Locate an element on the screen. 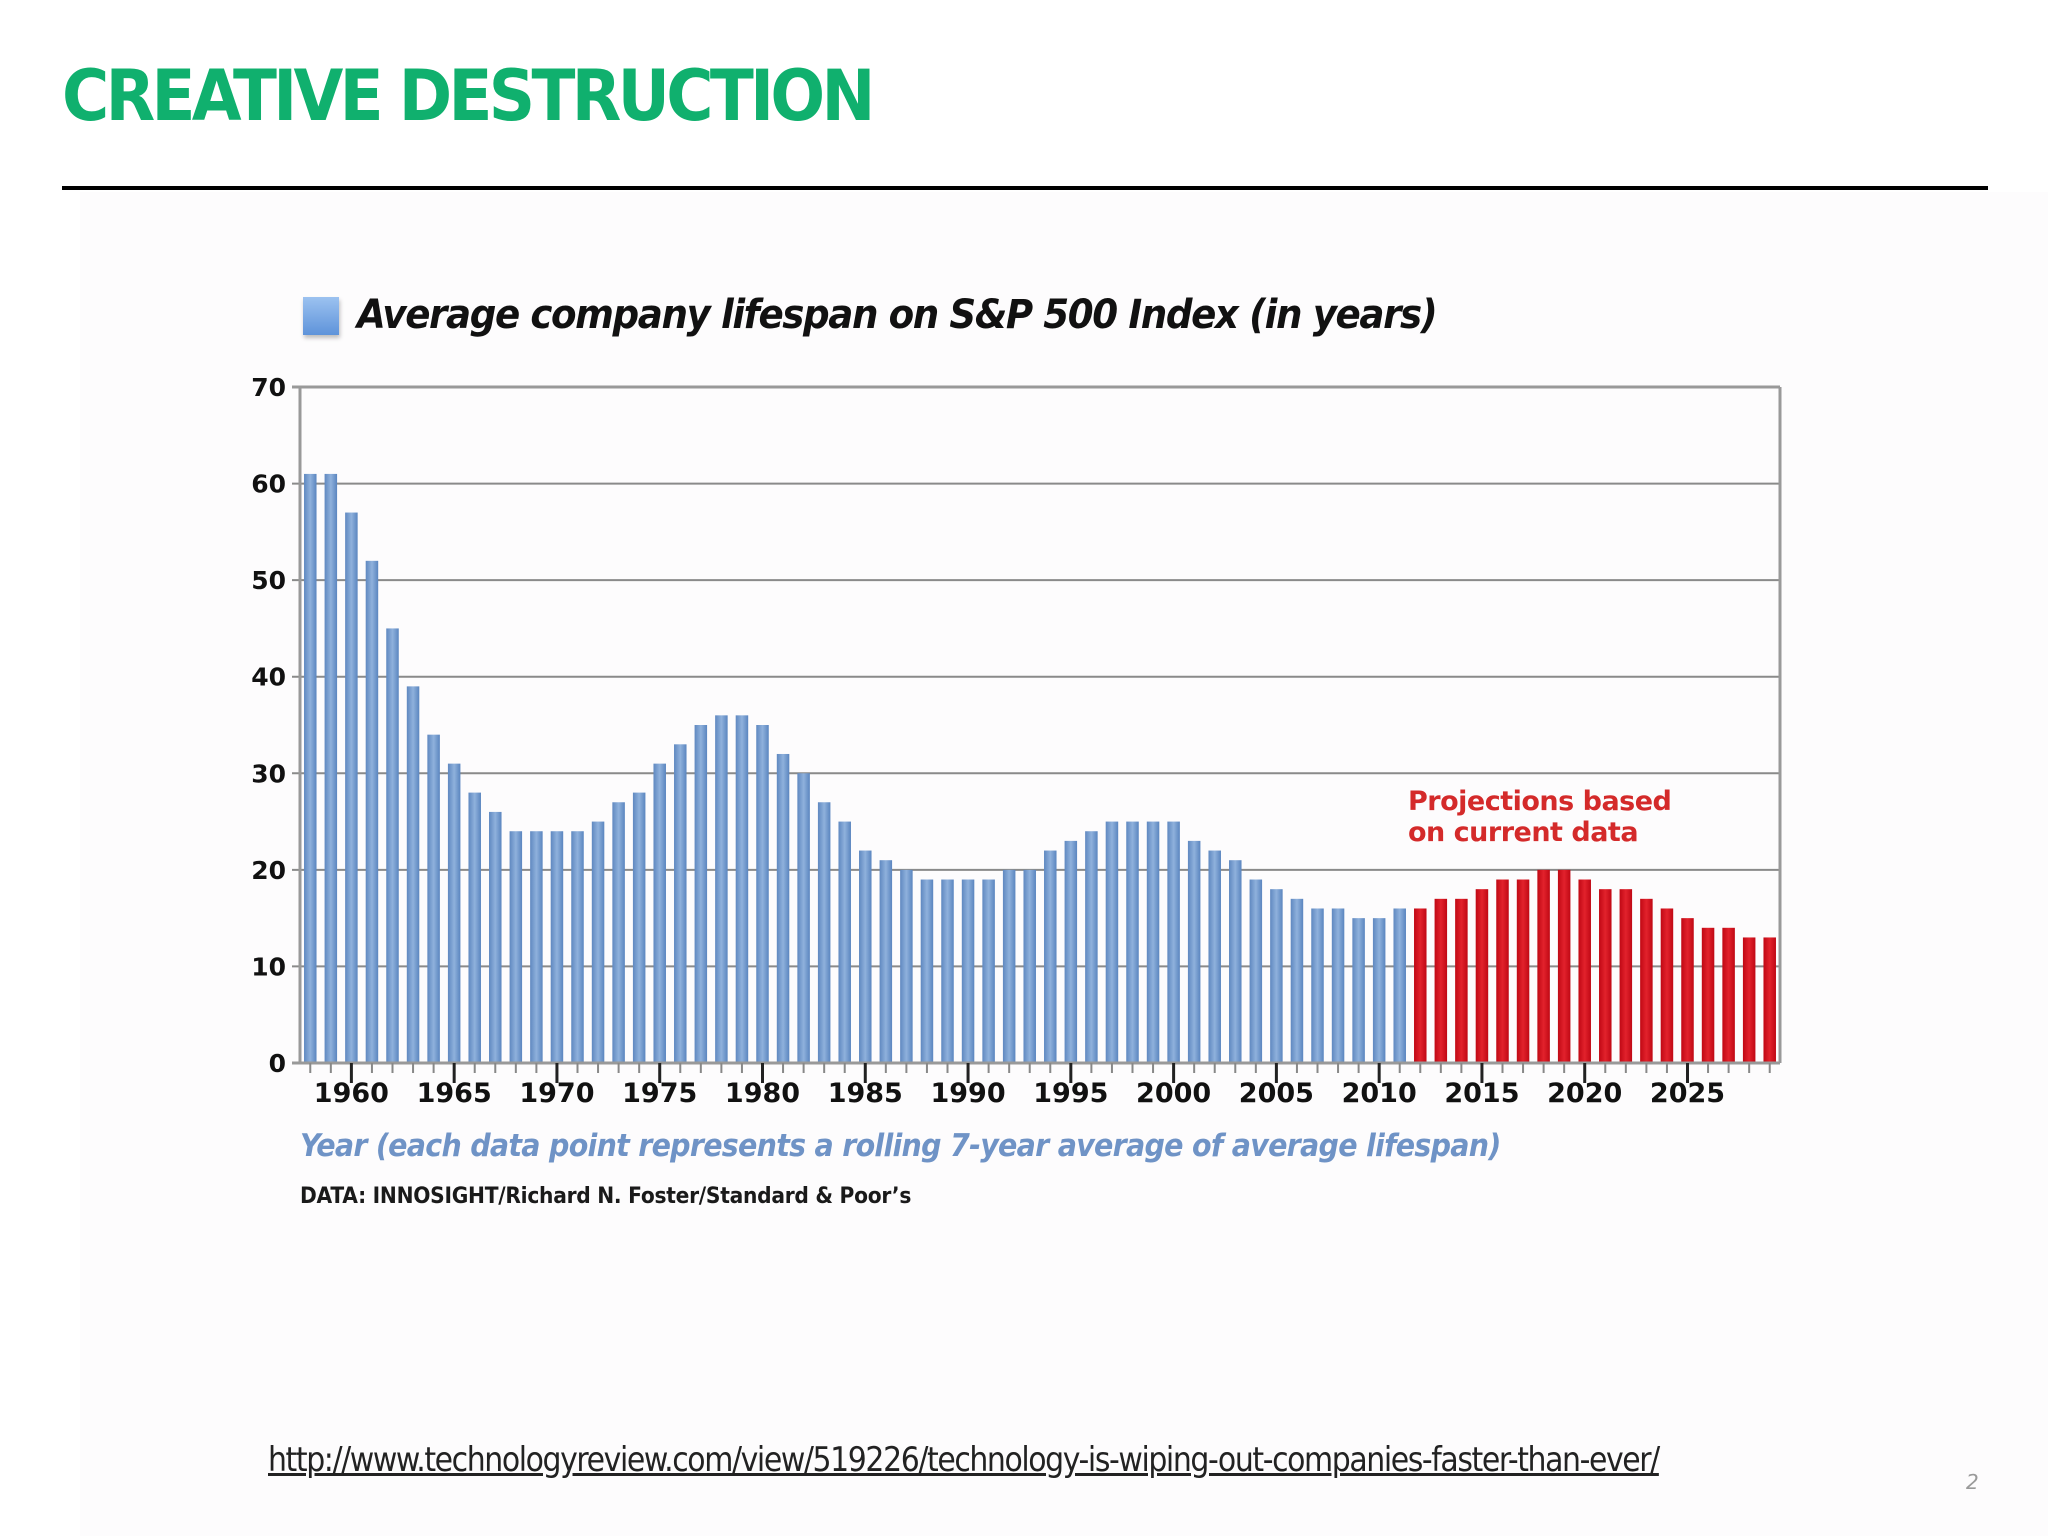 The image size is (2048, 1536). projection-annotation-line-2: on current data is located at coordinates (1523, 832).